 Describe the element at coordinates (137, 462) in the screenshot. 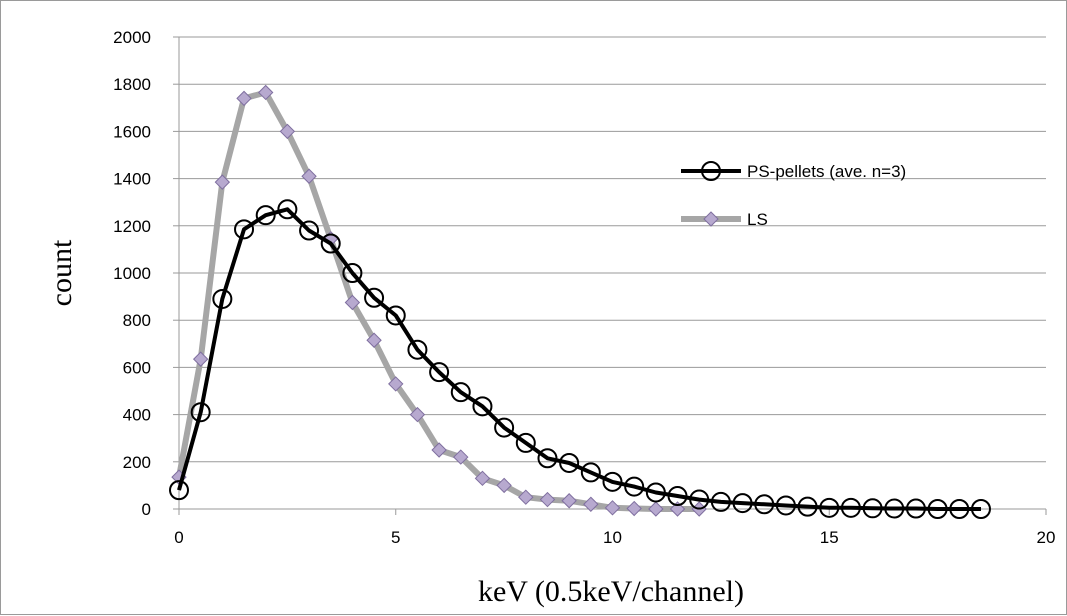

I see `y-tick-label: 200` at that location.